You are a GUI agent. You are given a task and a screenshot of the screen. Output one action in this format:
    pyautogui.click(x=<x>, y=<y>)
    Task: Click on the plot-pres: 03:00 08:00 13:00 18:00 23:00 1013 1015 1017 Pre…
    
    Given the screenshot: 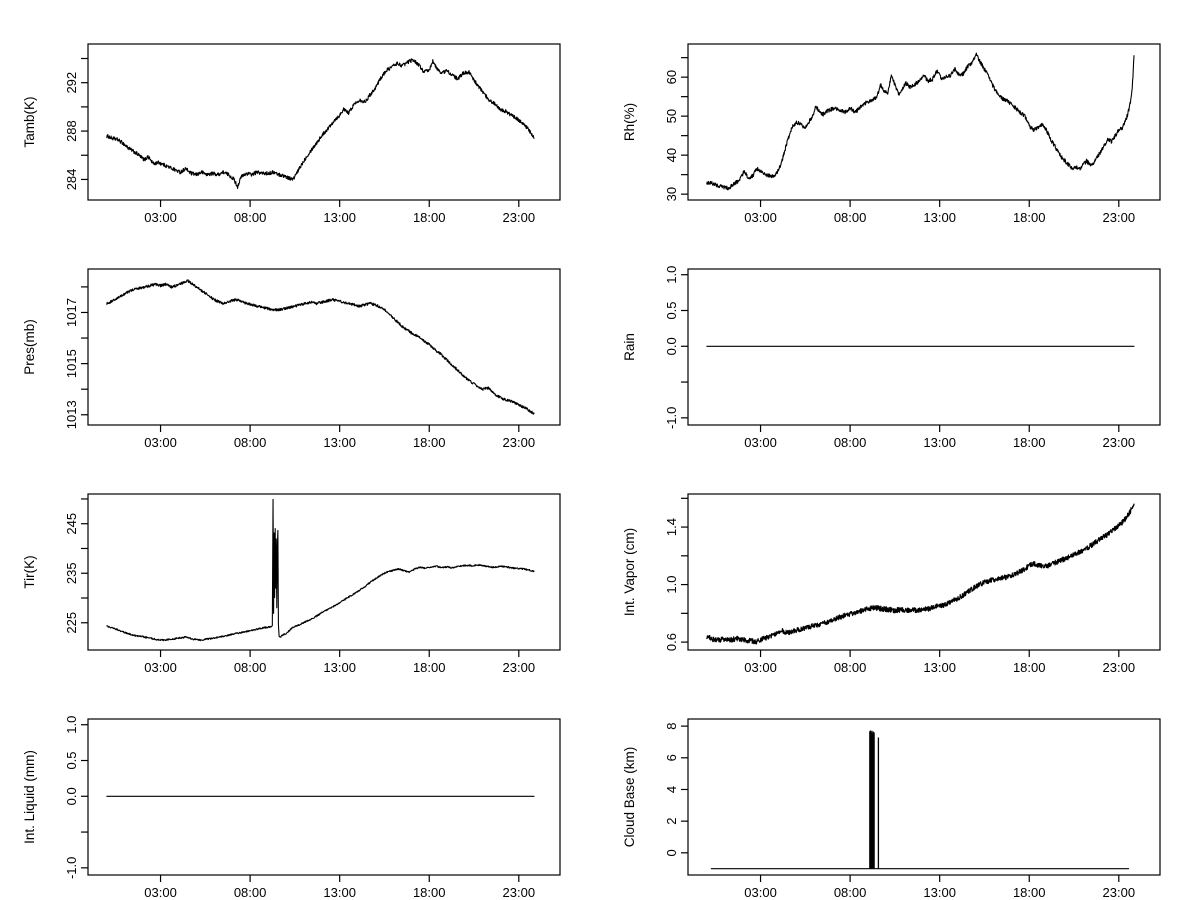 What is the action you would take?
    pyautogui.click(x=300, y=337)
    